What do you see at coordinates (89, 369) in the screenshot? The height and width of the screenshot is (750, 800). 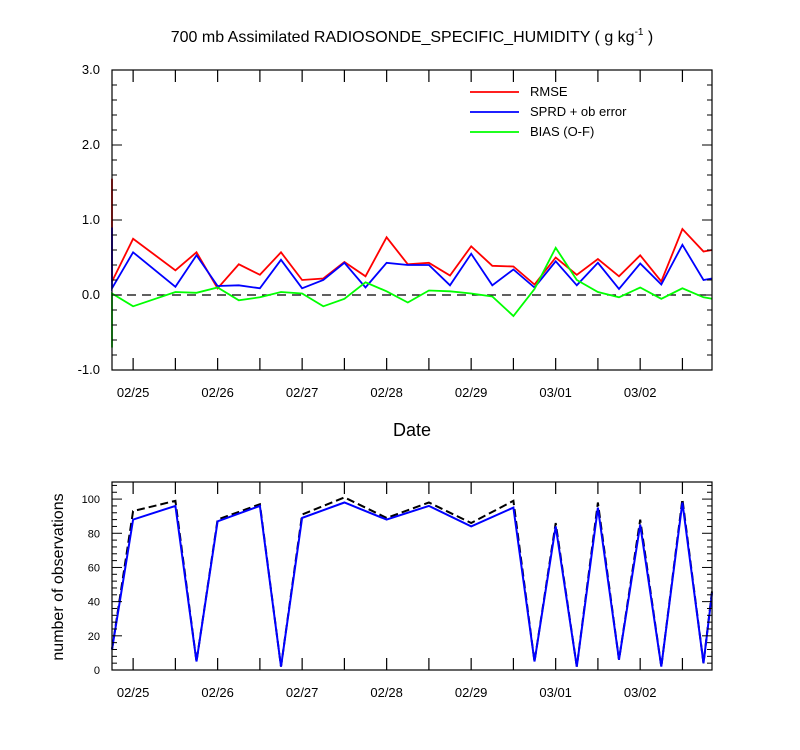 I see `y-tick-label: -1.0` at bounding box center [89, 369].